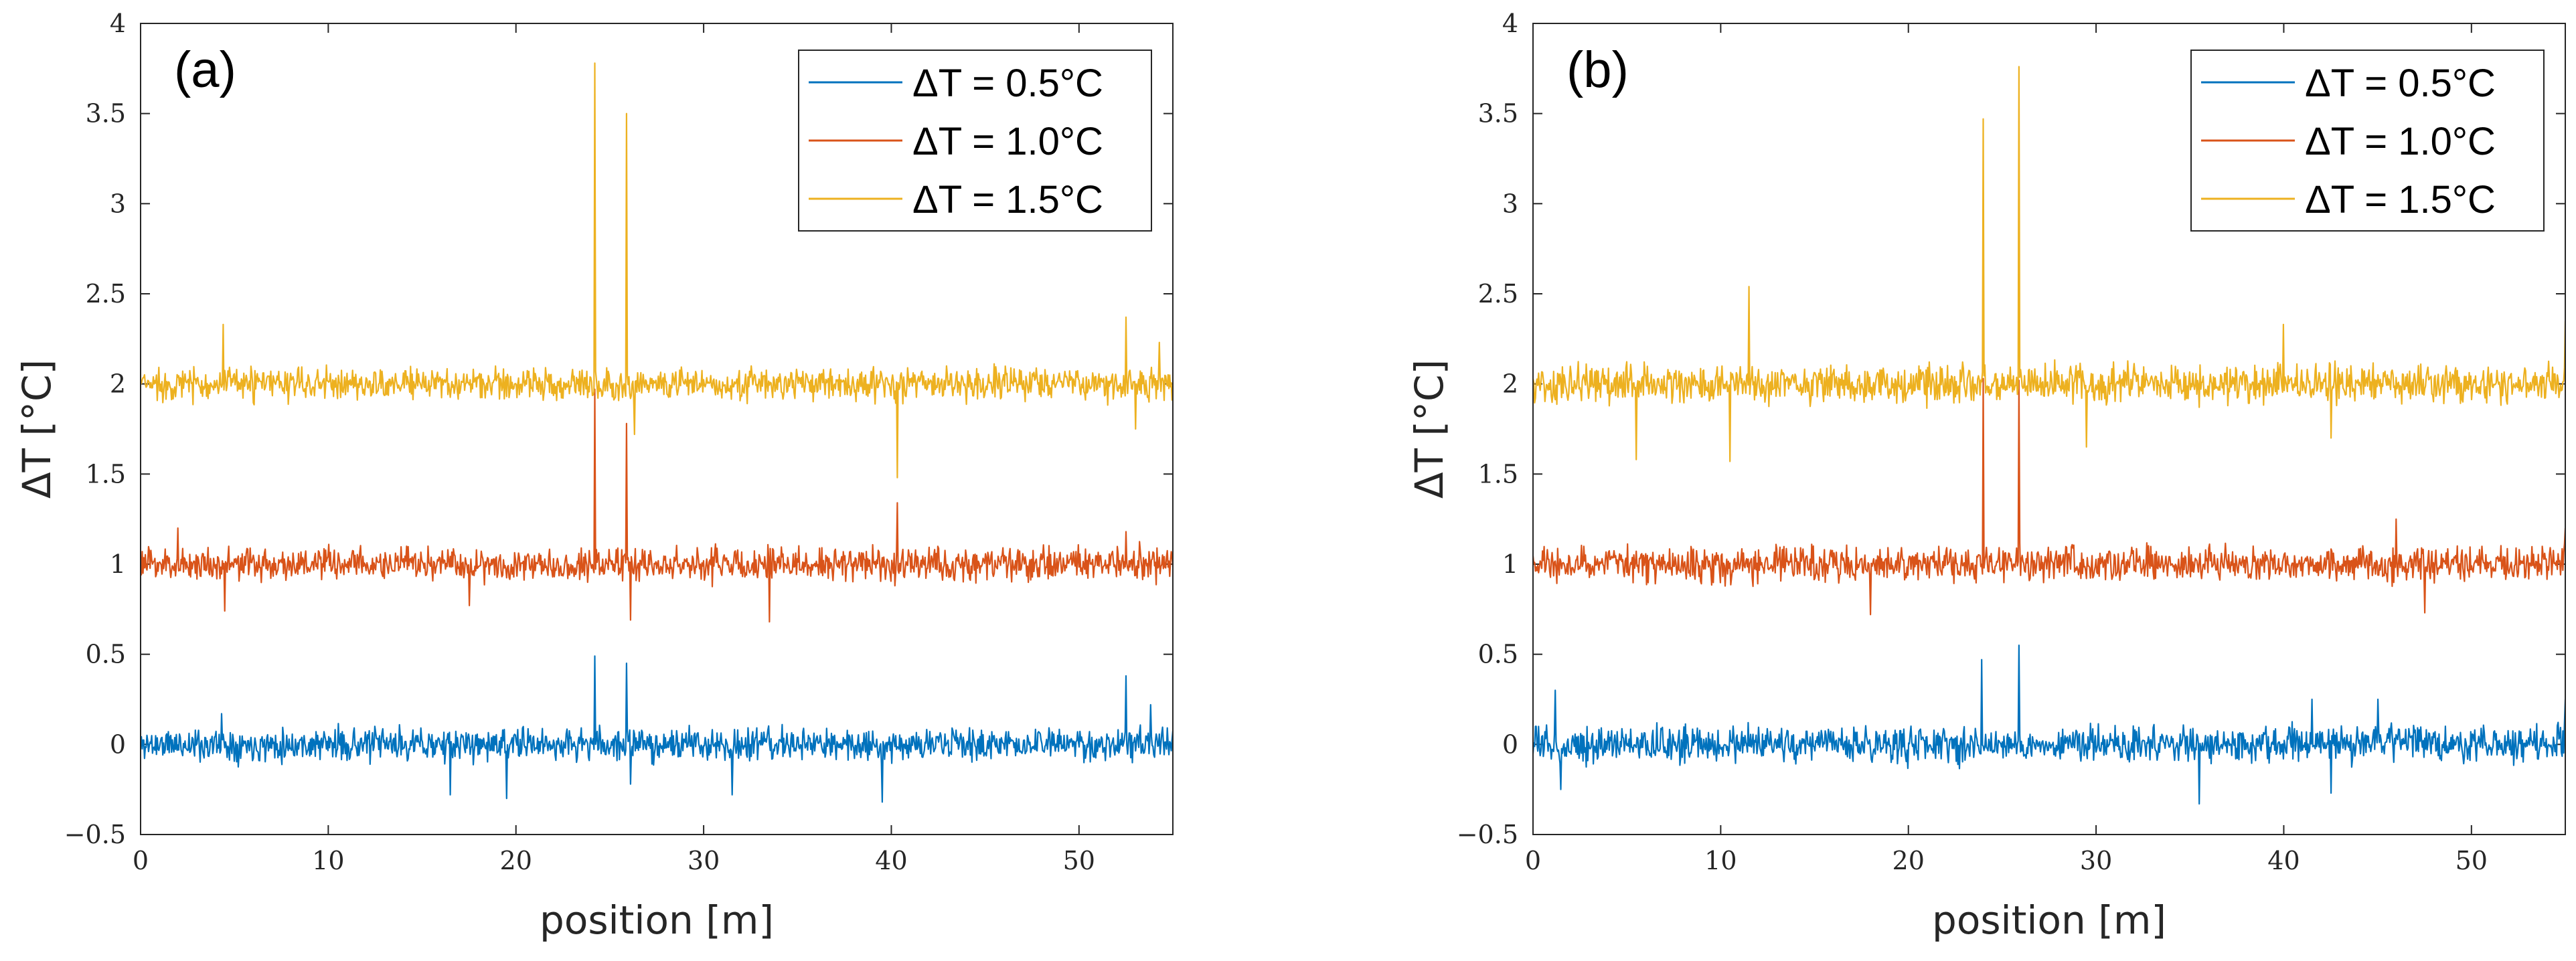 Image resolution: width=2576 pixels, height=961 pixels. Describe the element at coordinates (1598, 69) in the screenshot. I see `panel-label: (b)` at that location.